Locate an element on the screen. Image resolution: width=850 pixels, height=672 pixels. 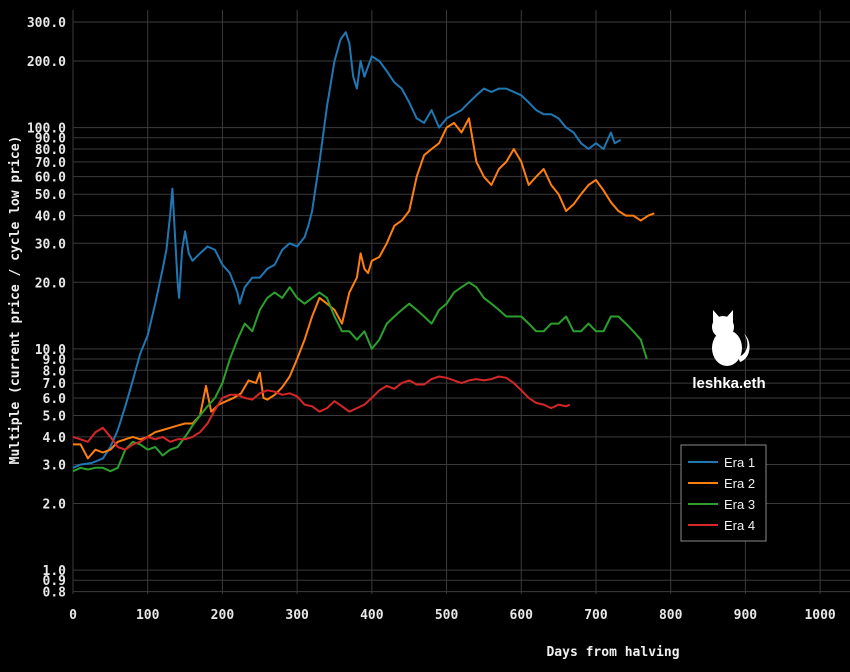
x-tick-label: 500 is located at coordinates (447, 615).